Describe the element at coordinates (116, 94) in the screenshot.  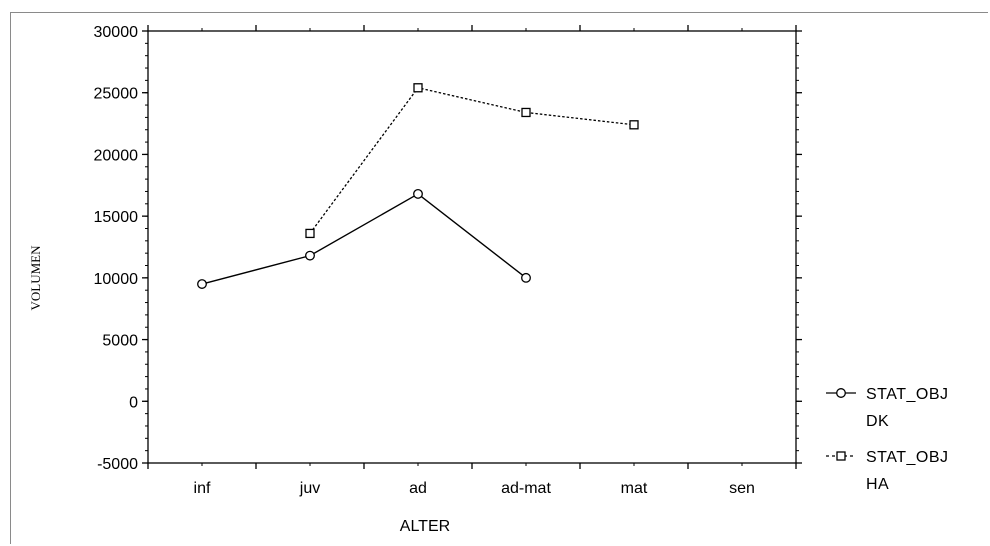
I see `y-tick-label: 25000` at that location.